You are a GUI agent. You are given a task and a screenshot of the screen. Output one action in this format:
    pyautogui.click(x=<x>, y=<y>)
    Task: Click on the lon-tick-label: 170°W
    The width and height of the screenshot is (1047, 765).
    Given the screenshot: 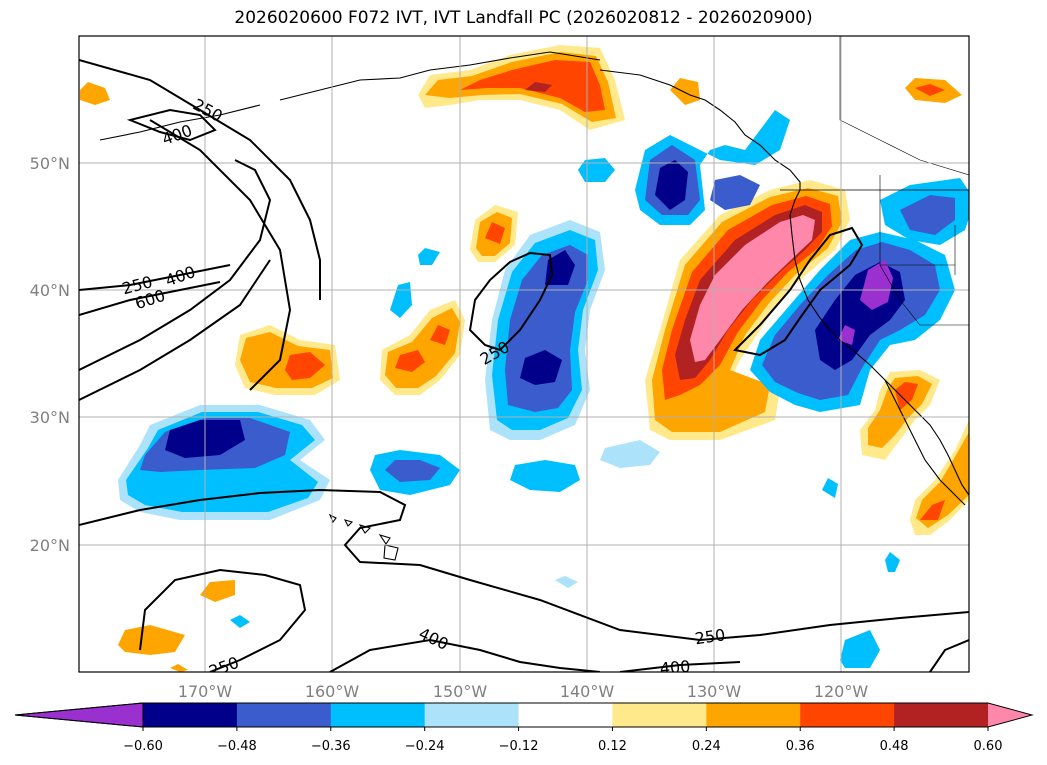 What is the action you would take?
    pyautogui.click(x=205, y=691)
    